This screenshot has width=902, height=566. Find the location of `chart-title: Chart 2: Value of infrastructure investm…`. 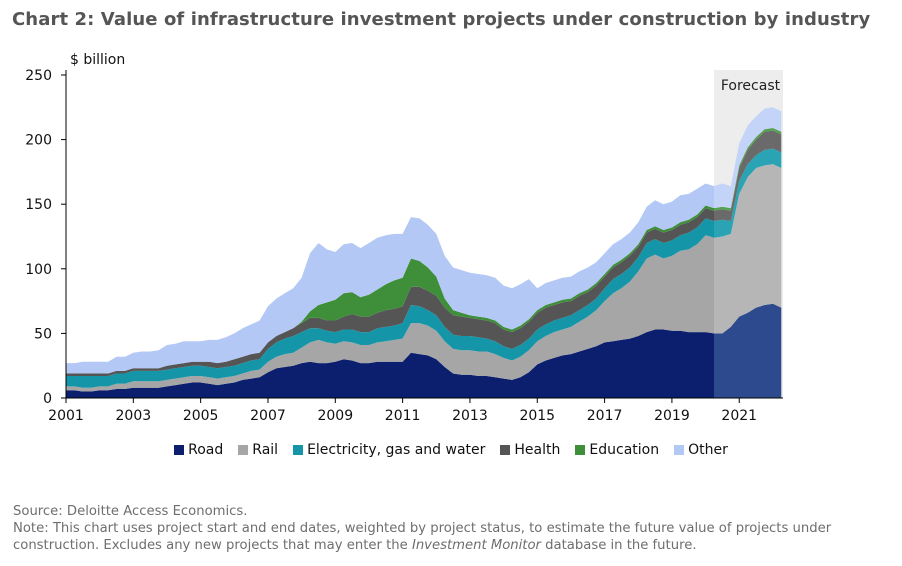

chart-title: Chart 2: Value of infrastructure investm… is located at coordinates (441, 19).